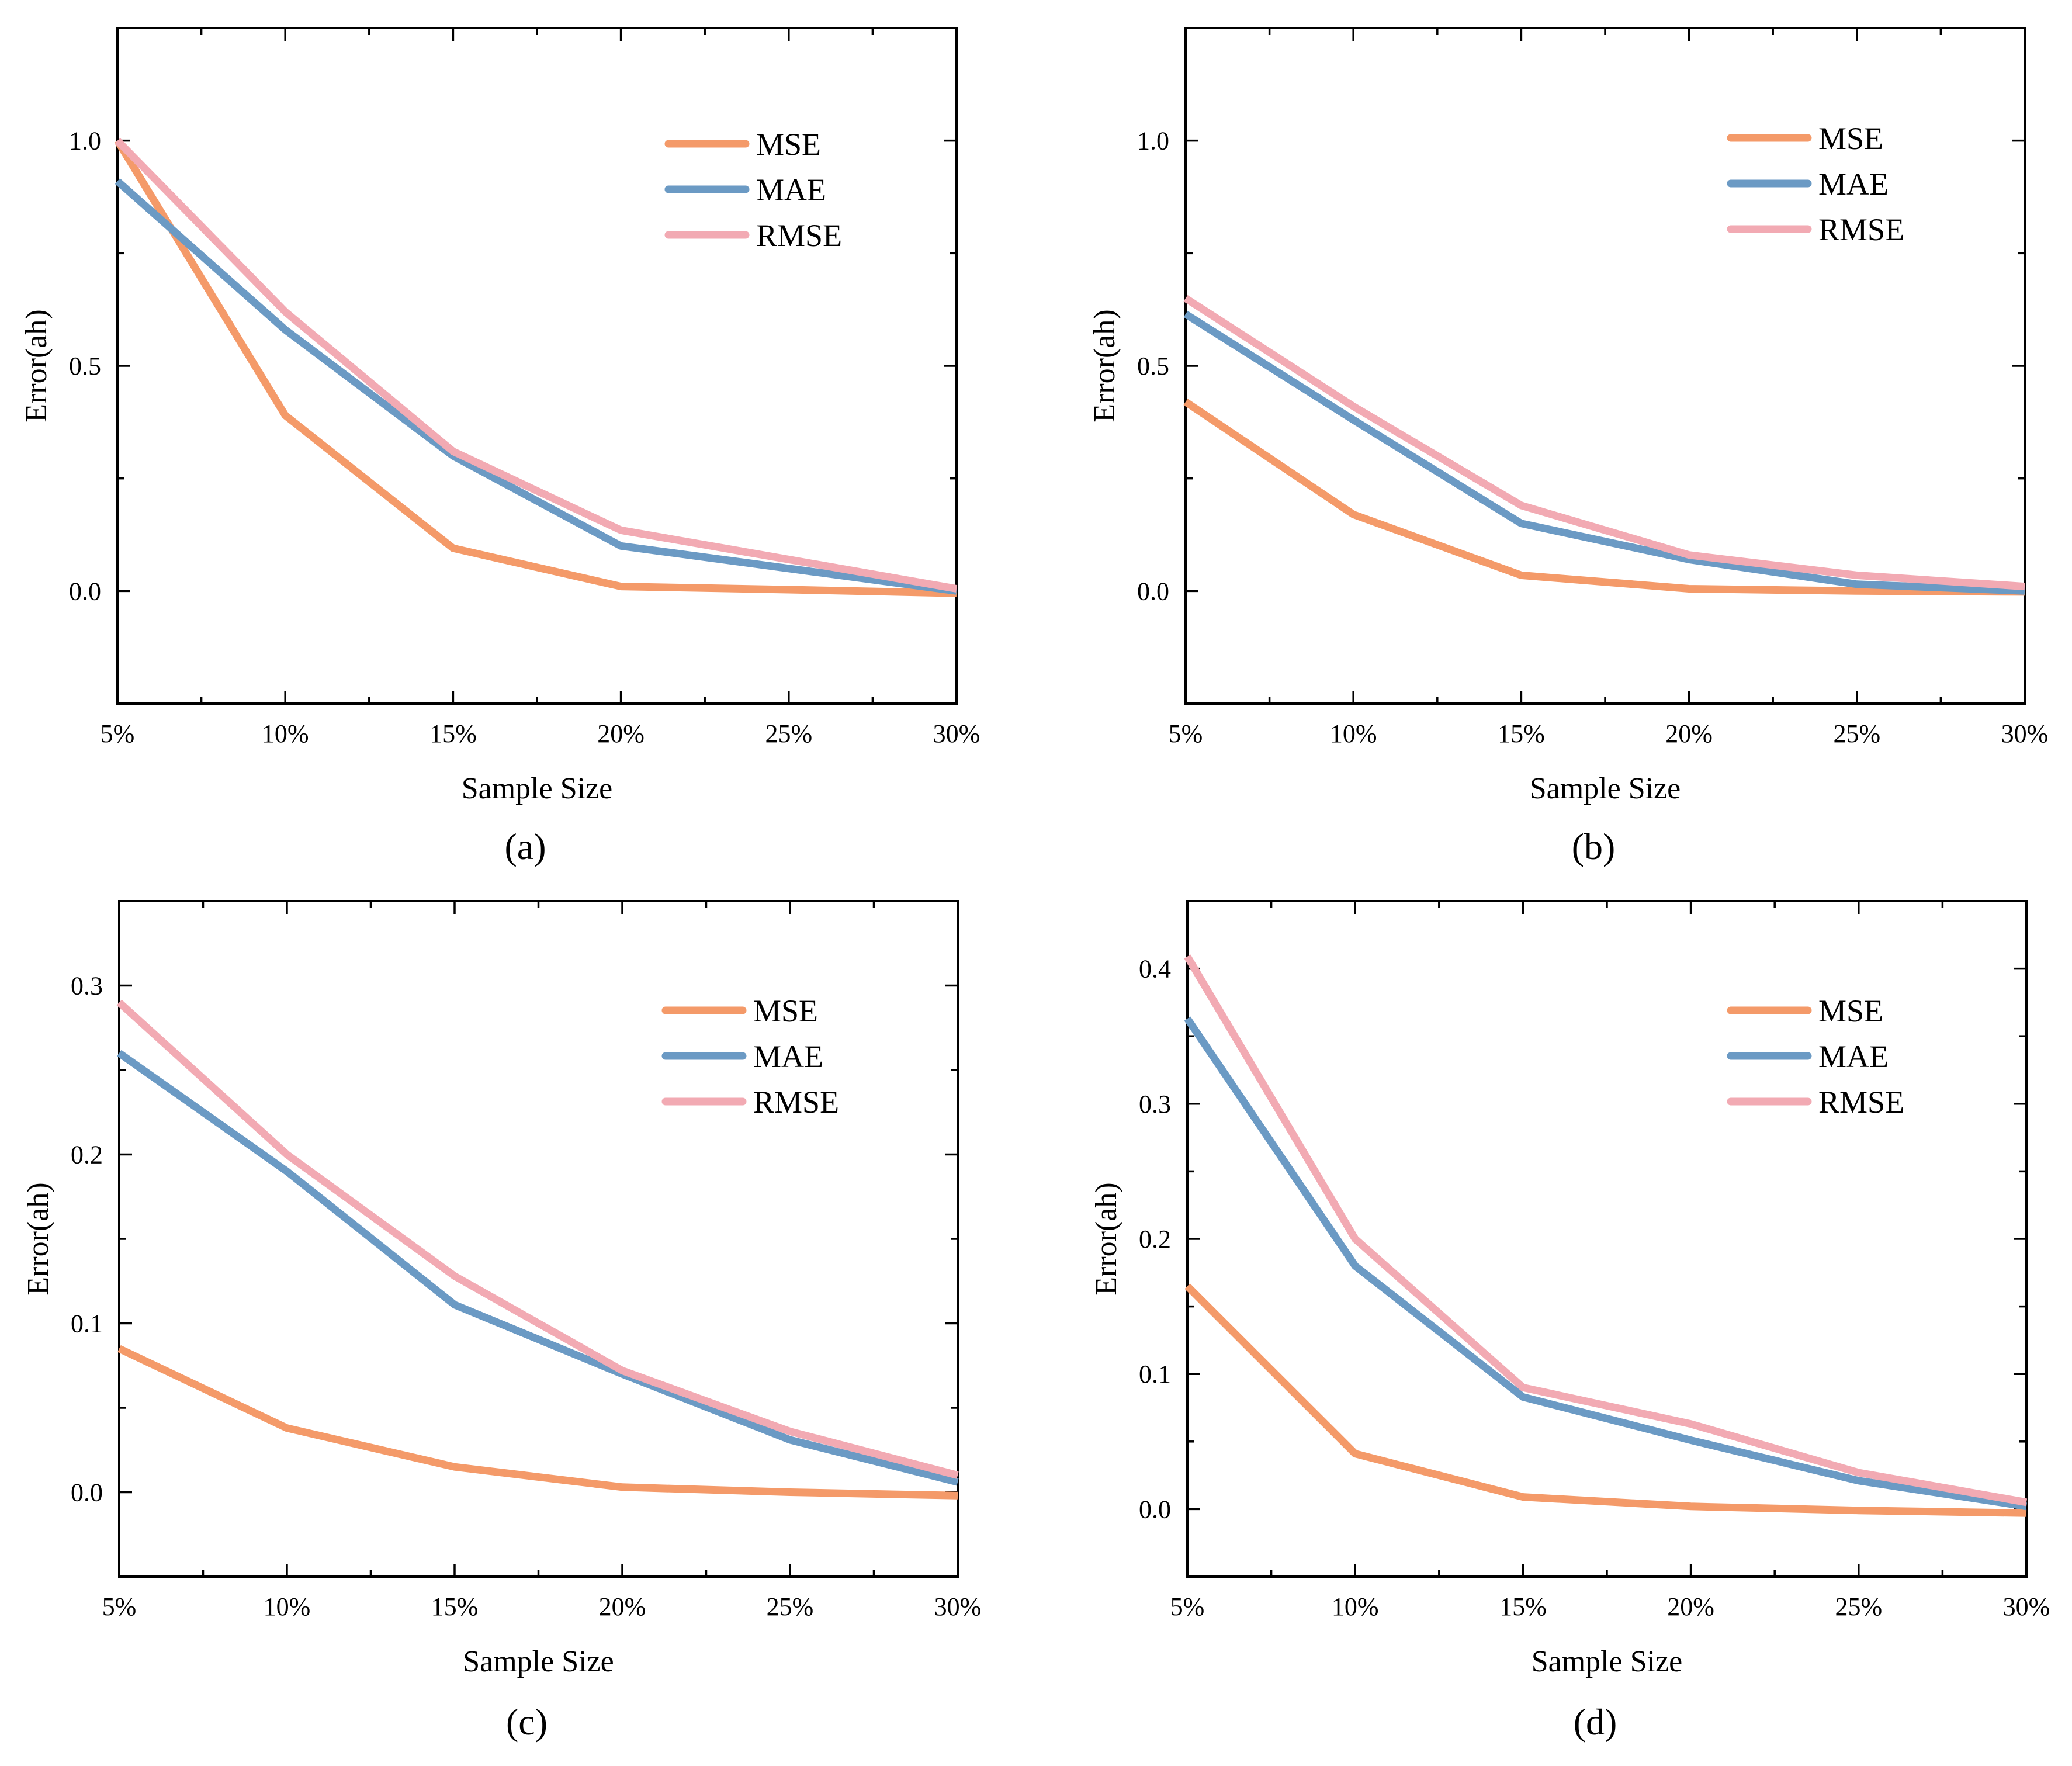 The height and width of the screenshot is (1766, 2072). Describe the element at coordinates (527, 1722) in the screenshot. I see `panel-label: (c)` at that location.